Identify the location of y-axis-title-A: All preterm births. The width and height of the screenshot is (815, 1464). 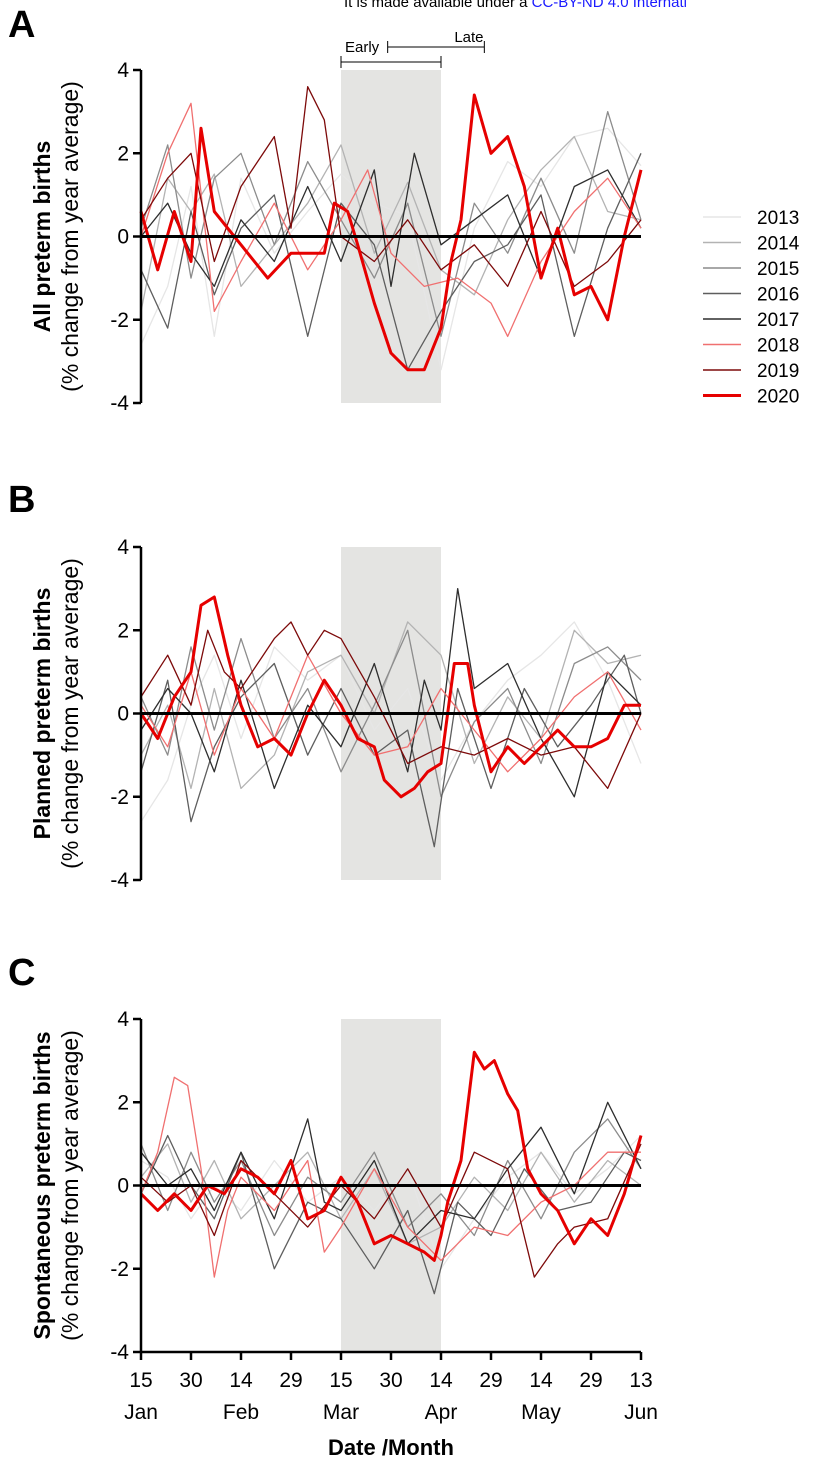
(42, 237).